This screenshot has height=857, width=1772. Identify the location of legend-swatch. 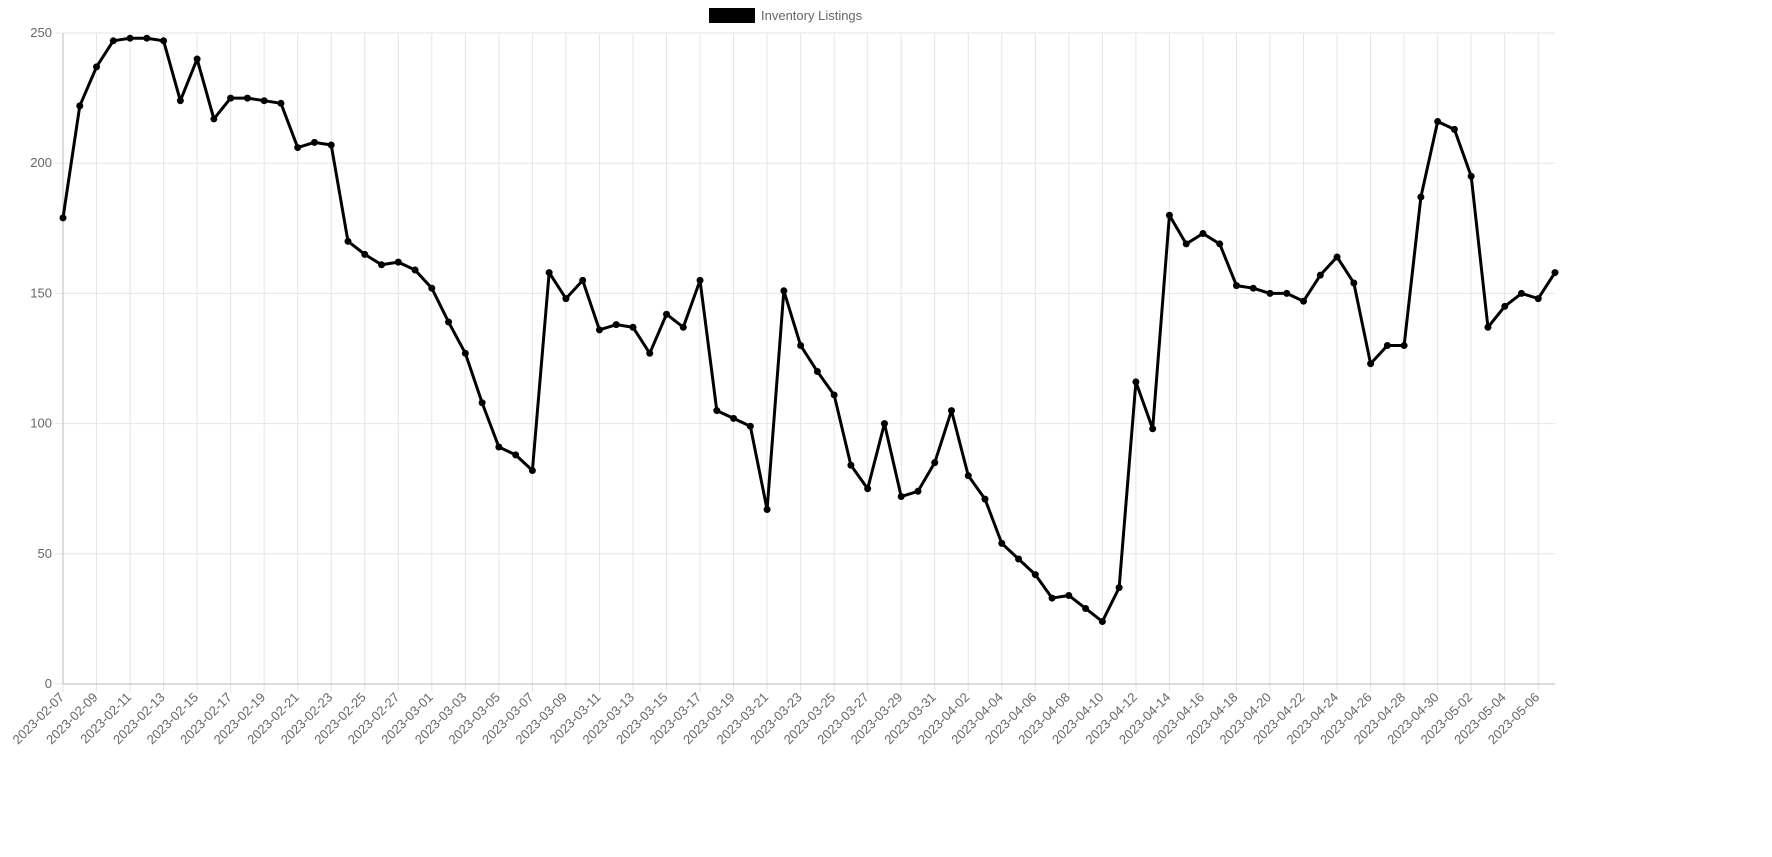
(732, 15).